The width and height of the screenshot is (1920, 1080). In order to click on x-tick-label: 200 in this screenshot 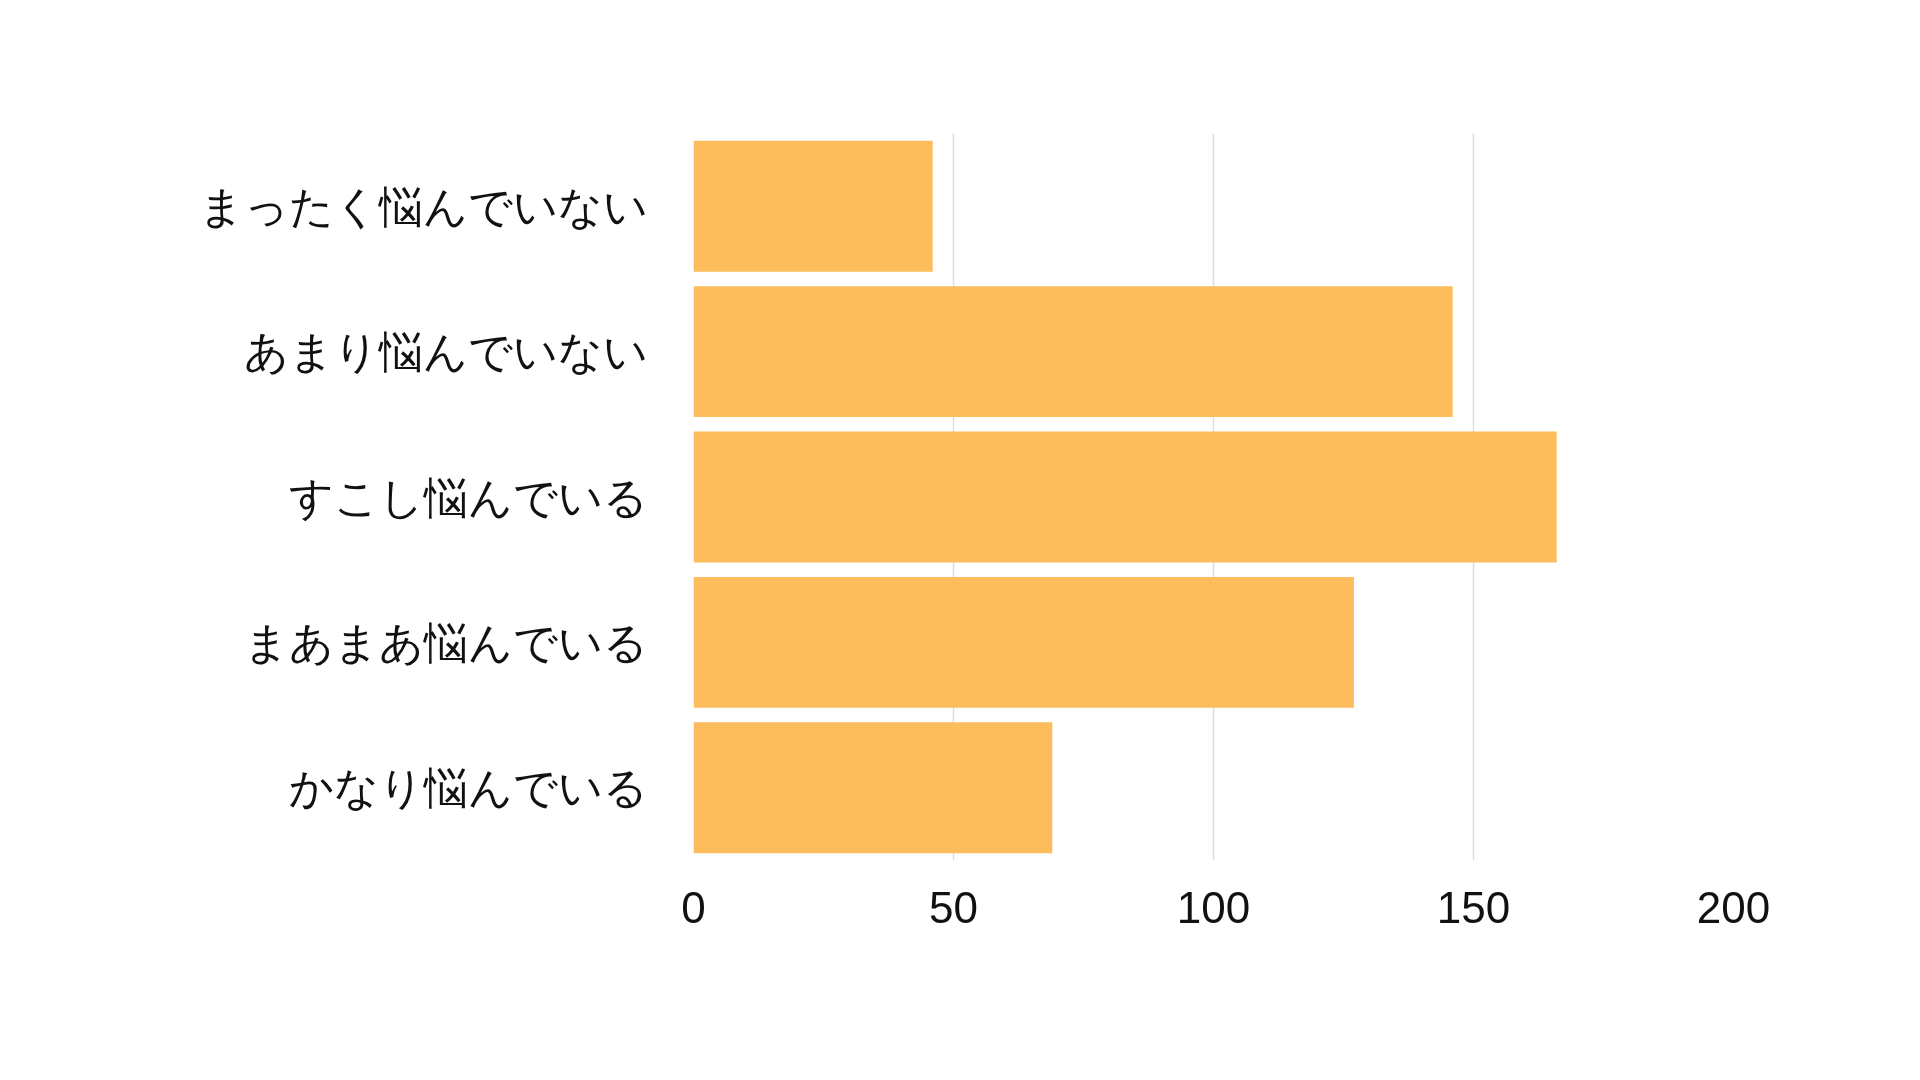, I will do `click(1733, 907)`.